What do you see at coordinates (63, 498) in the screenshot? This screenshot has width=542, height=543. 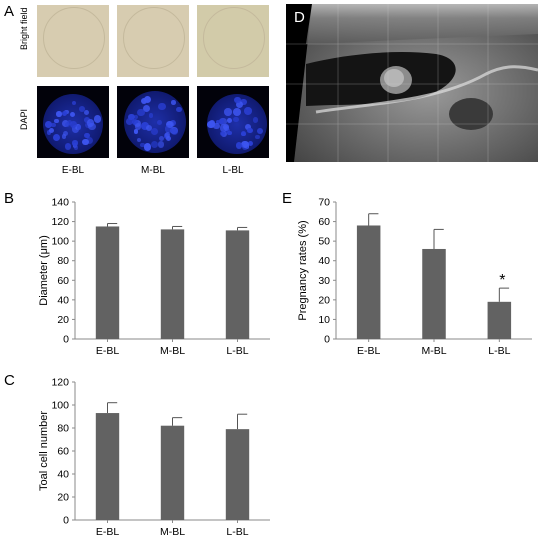 I see `y-tick-label: 20` at bounding box center [63, 498].